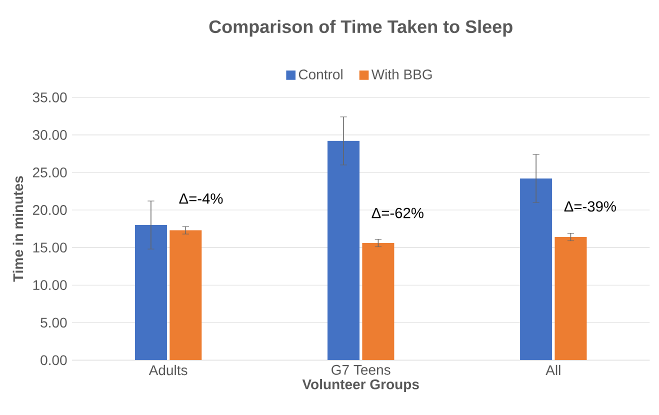  I want to click on y-axis-title: Time in minutes, so click(18, 229).